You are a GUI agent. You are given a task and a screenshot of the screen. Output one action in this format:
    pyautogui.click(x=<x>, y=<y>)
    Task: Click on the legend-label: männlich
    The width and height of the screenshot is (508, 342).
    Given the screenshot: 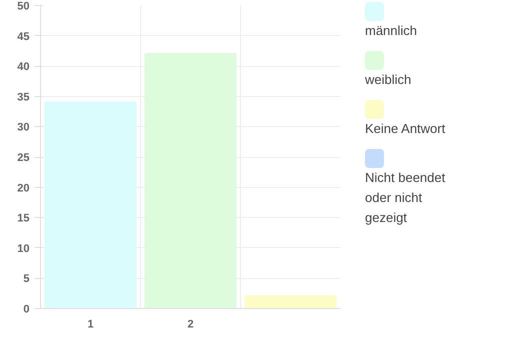 What is the action you would take?
    pyautogui.click(x=391, y=31)
    